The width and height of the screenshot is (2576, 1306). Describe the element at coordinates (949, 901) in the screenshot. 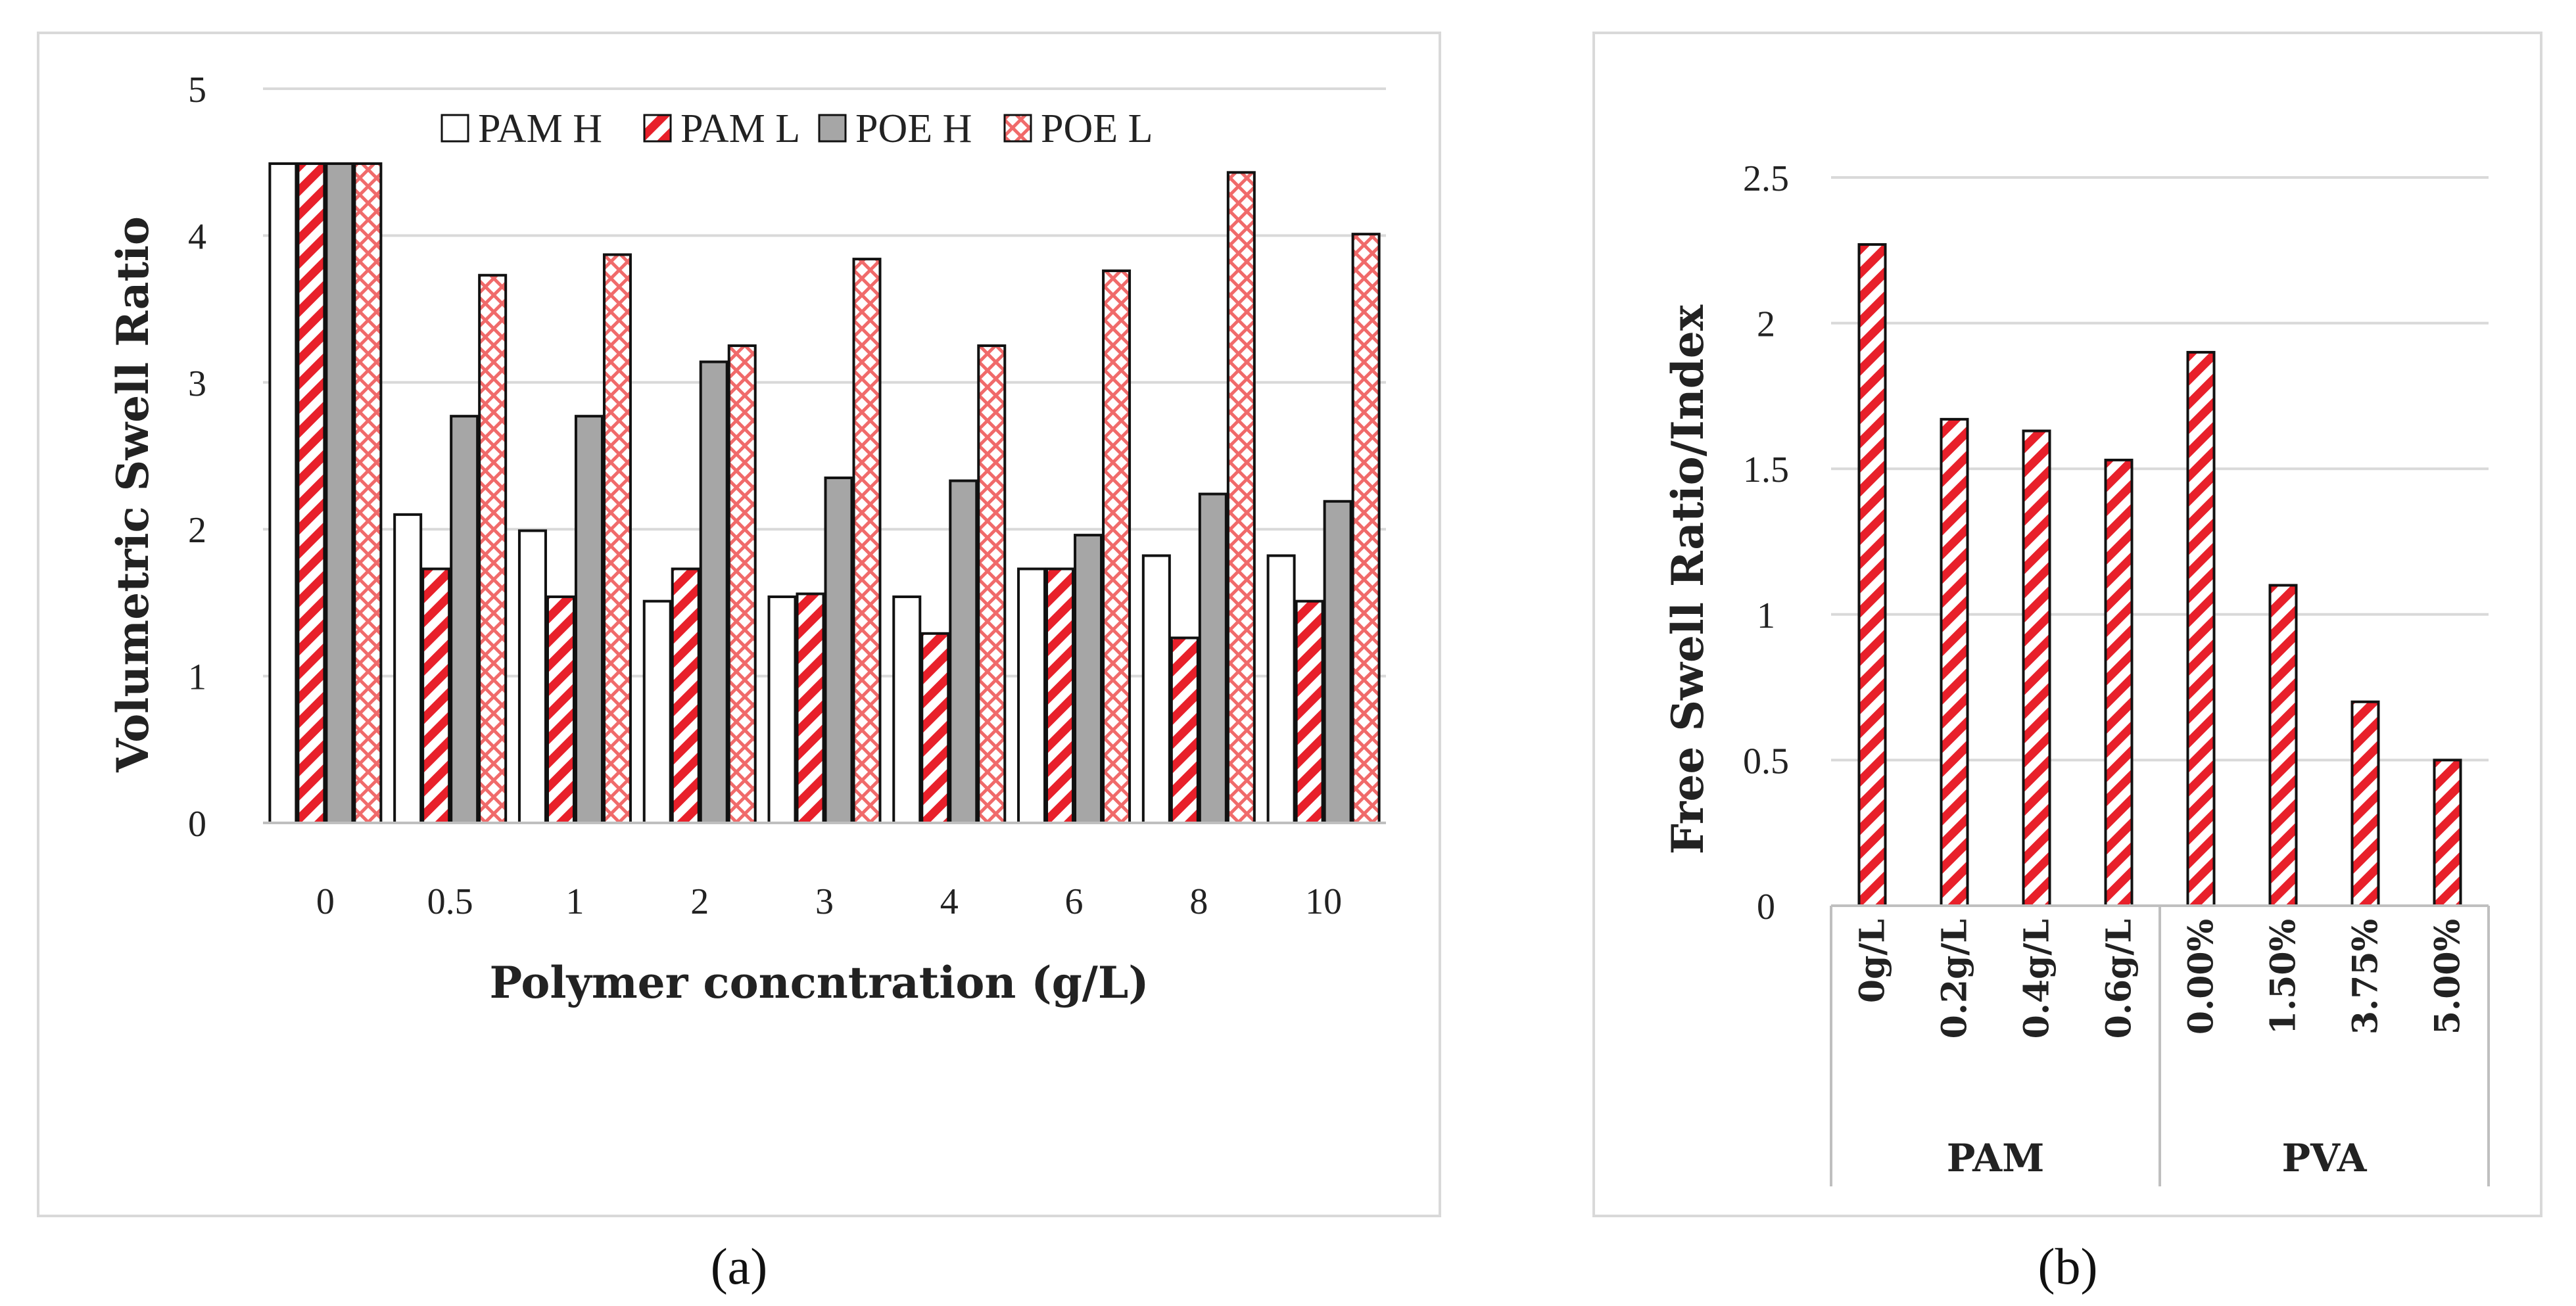

I see `chart-a-x-tick-label: 4` at that location.